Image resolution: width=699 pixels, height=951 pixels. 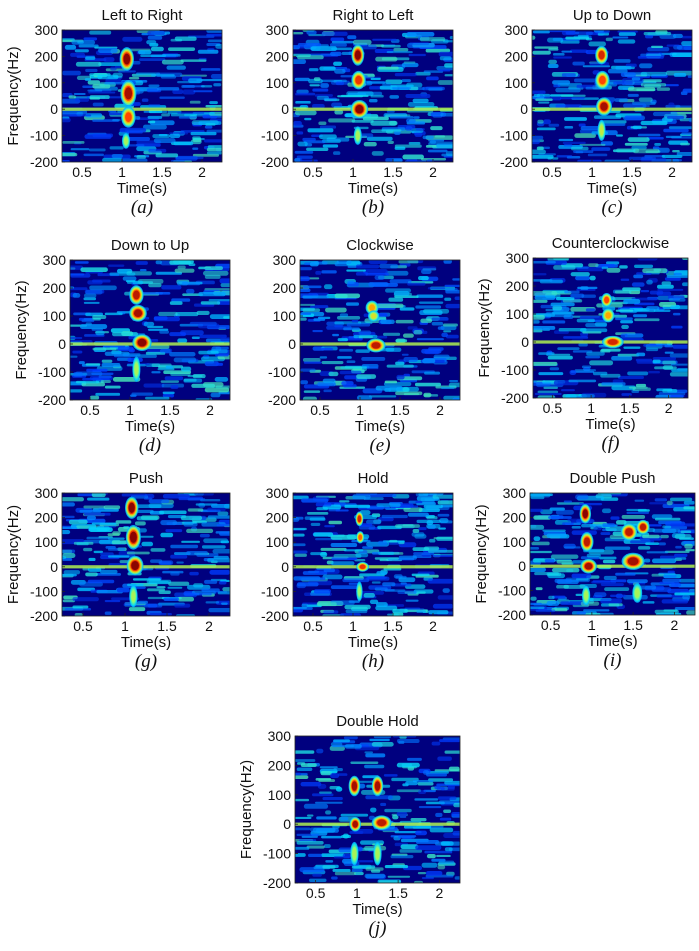 I want to click on y-tick-label: 200, so click(x=517, y=56).